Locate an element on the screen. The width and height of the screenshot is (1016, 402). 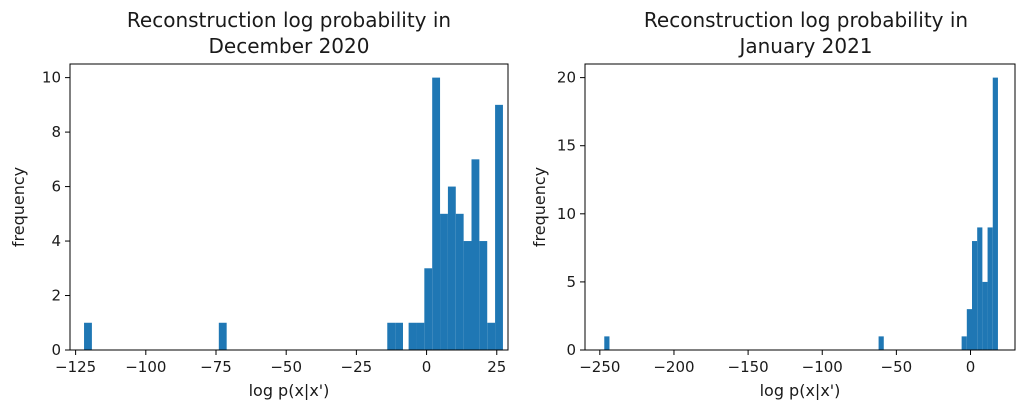
y-tick-label: 5 is located at coordinates (571, 282).